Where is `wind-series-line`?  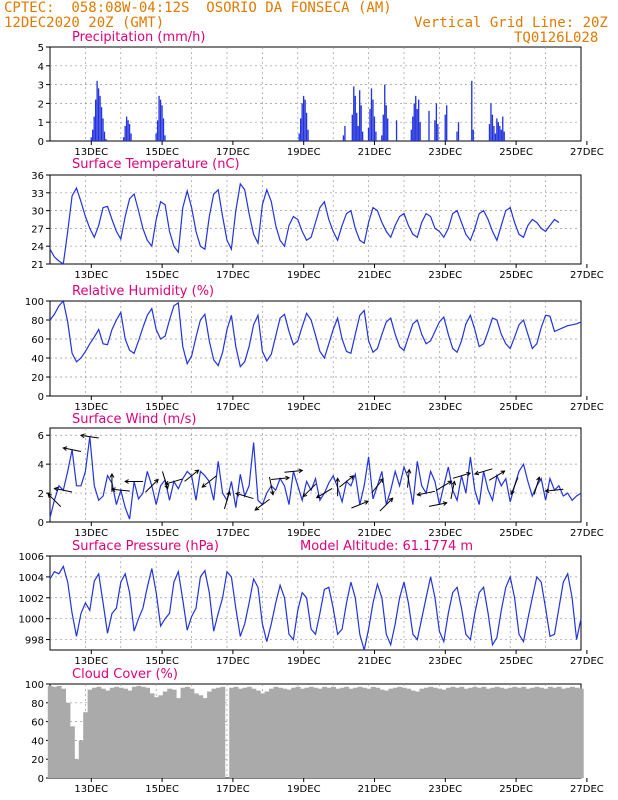
wind-series-line is located at coordinates (315, 478).